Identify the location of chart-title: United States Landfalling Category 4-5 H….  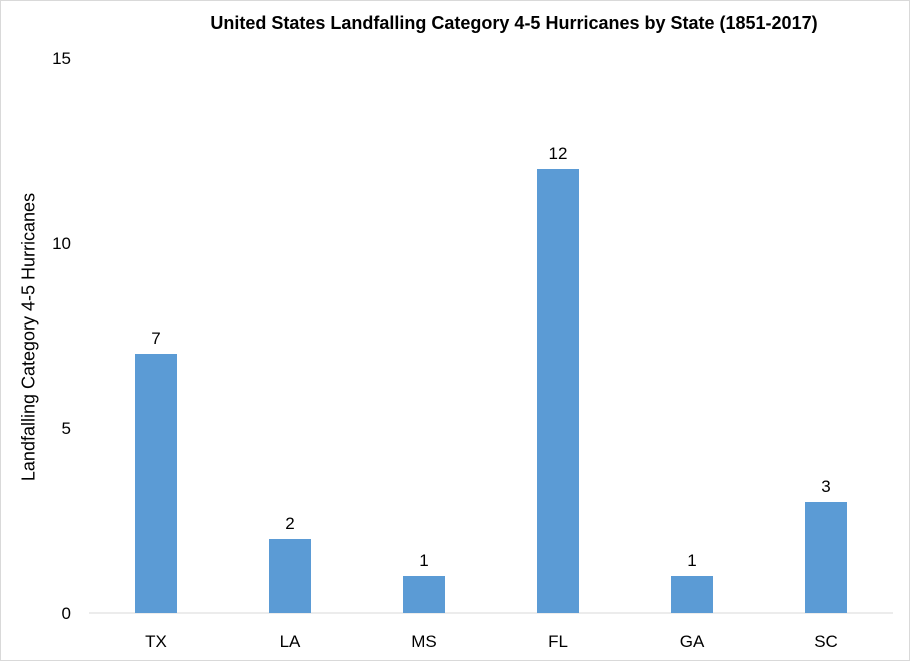
(514, 23).